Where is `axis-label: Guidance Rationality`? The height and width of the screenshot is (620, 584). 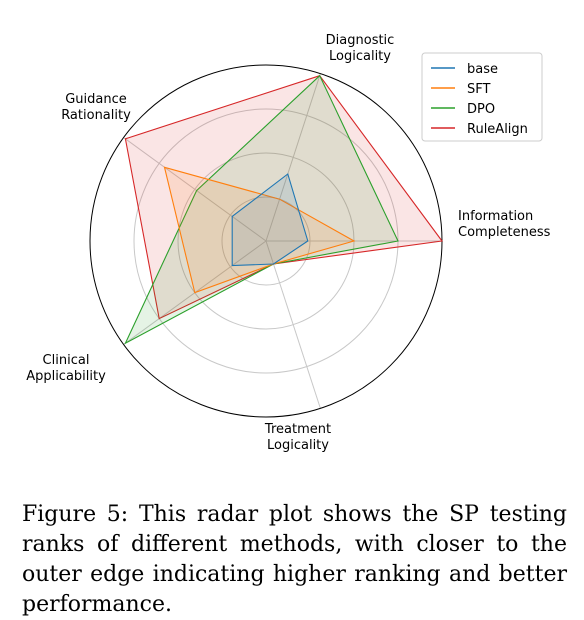 axis-label: Guidance Rationality is located at coordinates (96, 107).